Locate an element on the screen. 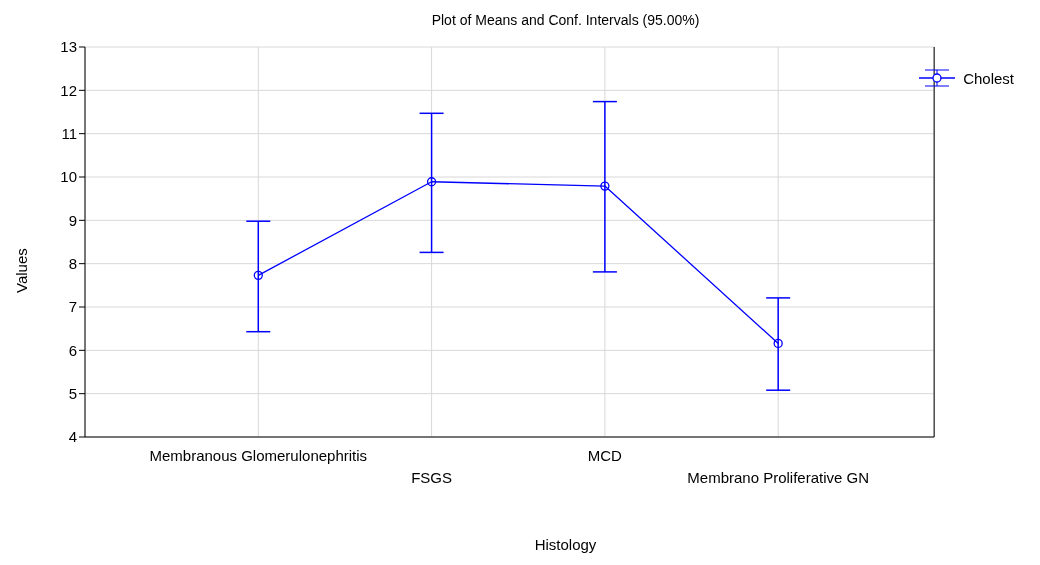  chart-title: Plot of Means and Conf. Intervals (95.00%) is located at coordinates (565, 20).